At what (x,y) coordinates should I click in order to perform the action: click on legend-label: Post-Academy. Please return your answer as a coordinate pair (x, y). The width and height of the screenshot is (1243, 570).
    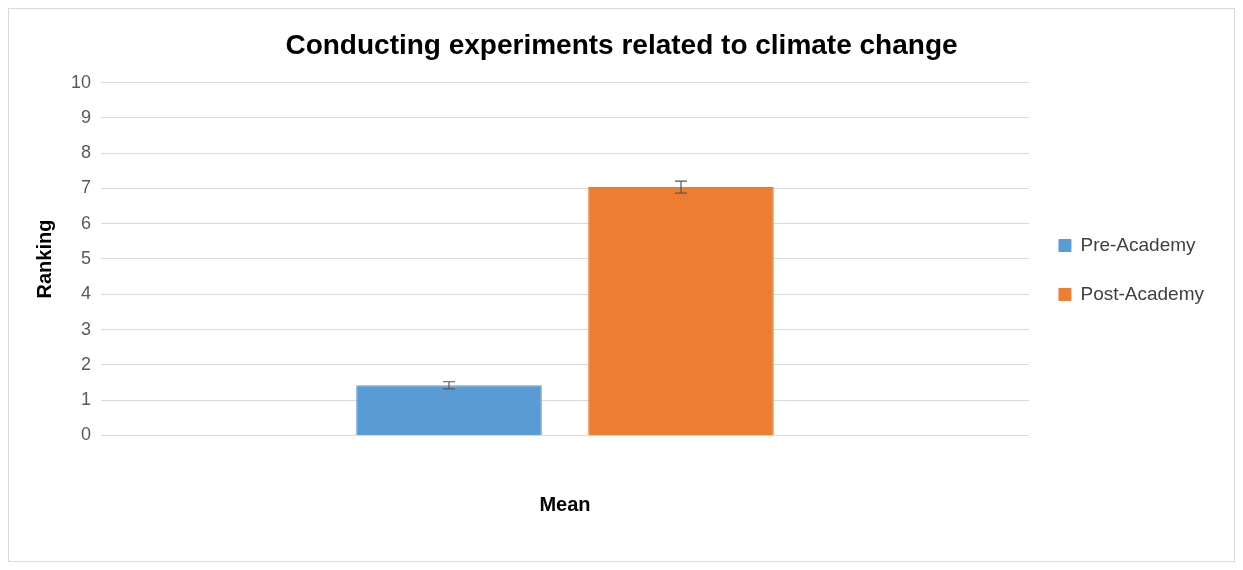
    Looking at the image, I should click on (1142, 293).